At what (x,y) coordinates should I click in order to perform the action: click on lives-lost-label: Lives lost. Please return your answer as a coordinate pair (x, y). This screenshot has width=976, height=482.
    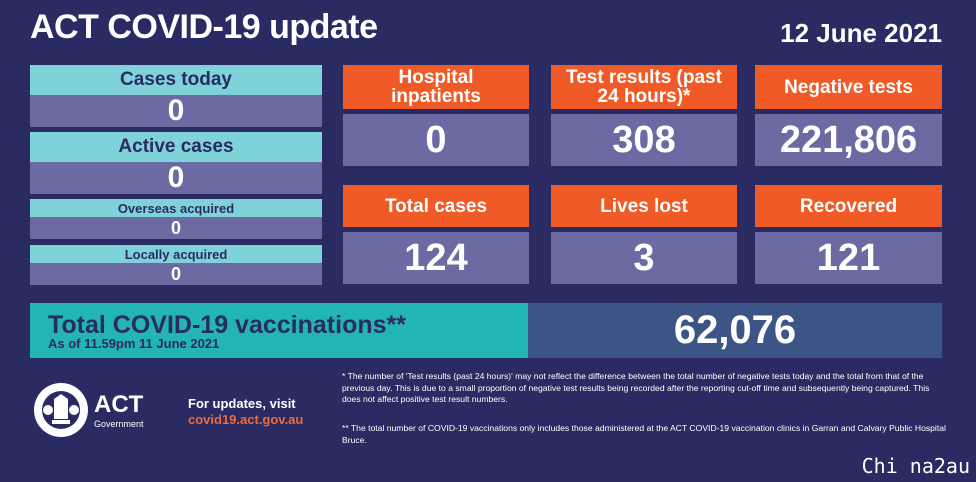
    Looking at the image, I should click on (644, 206).